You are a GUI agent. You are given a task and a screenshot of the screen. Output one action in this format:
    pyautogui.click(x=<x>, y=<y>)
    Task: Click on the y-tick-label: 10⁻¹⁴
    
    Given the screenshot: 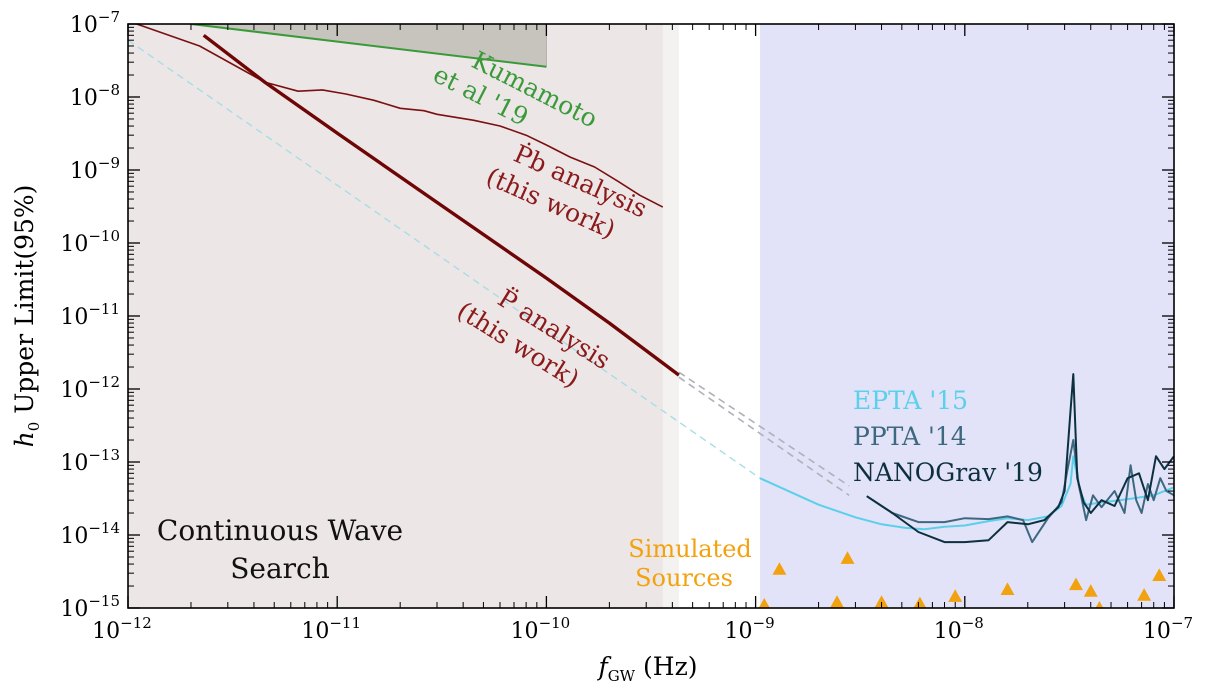 What is the action you would take?
    pyautogui.click(x=90, y=534)
    